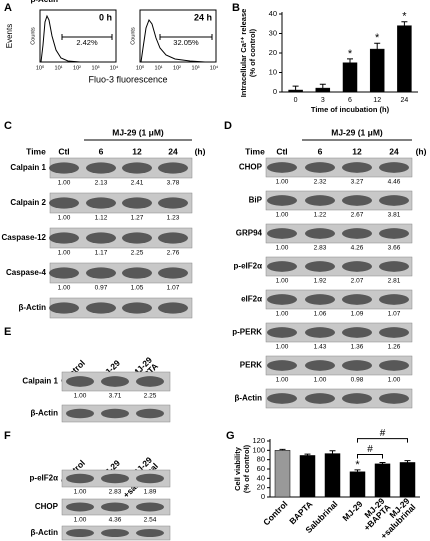 Image resolution: width=430 pixels, height=541 pixels. Describe the element at coordinates (7, 436) in the screenshot. I see `panel-letter: F` at that location.